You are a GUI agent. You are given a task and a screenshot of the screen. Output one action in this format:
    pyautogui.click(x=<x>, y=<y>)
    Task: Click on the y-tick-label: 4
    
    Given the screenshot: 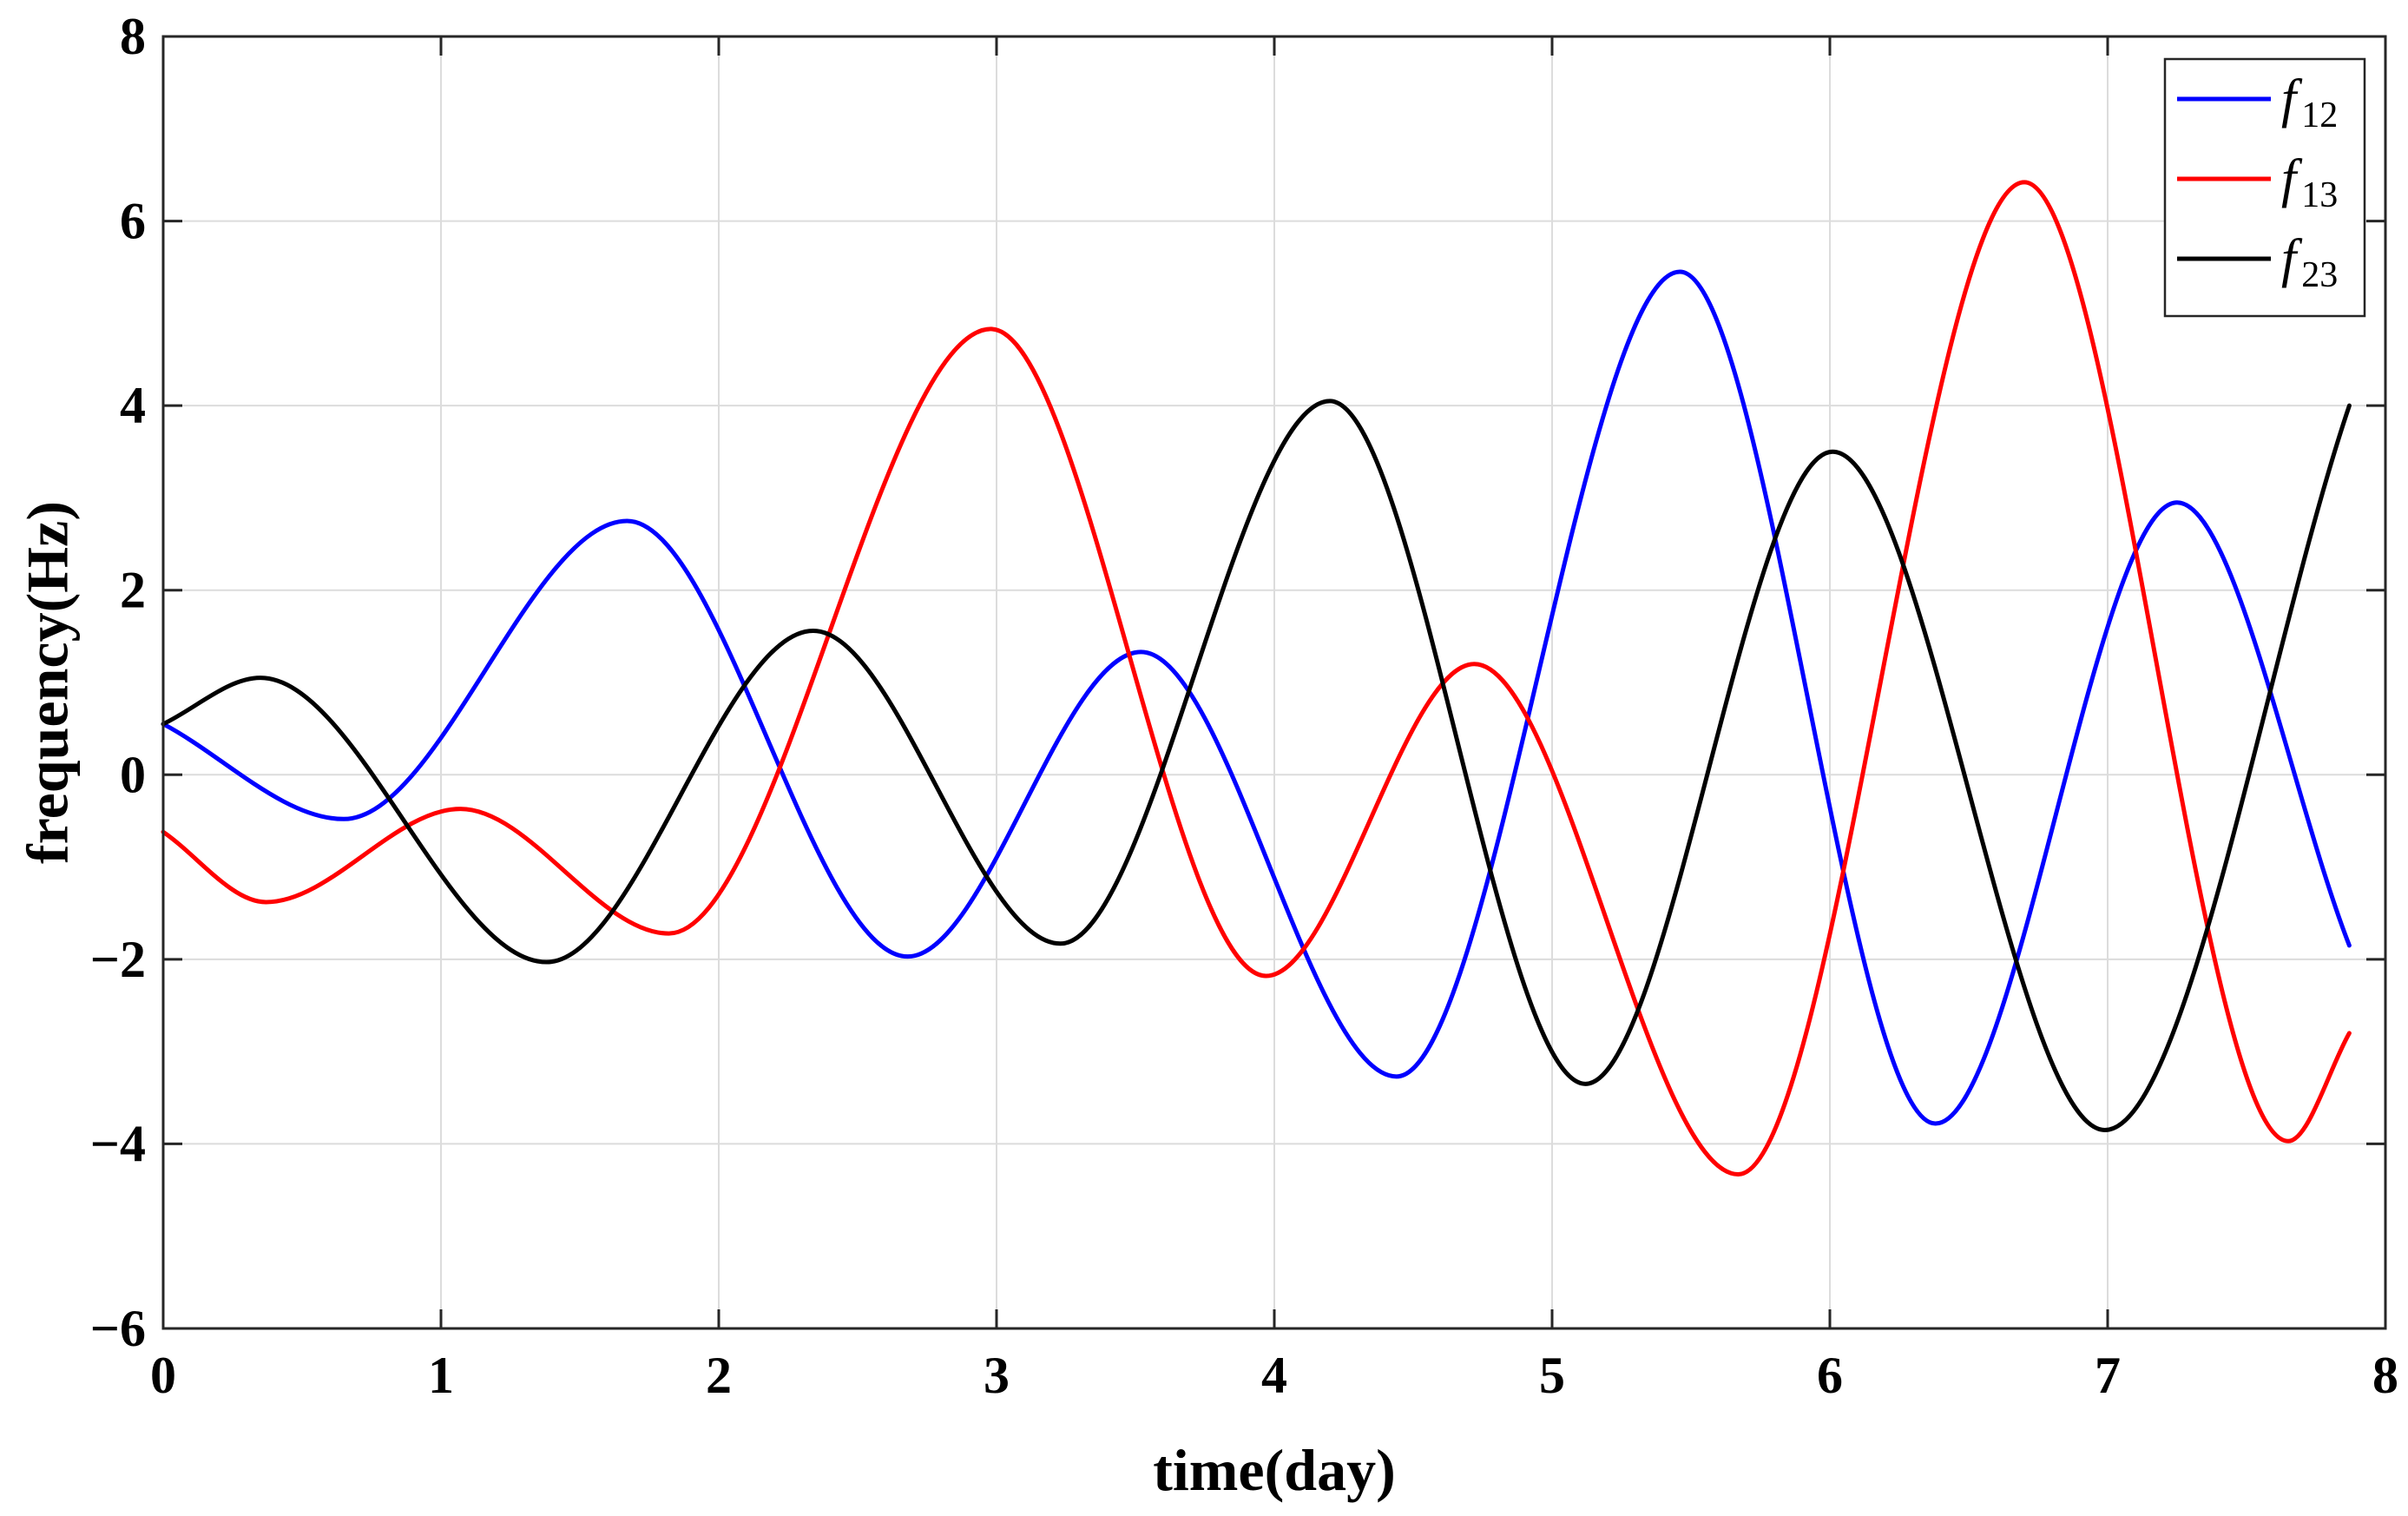 What is the action you would take?
    pyautogui.click(x=133, y=405)
    